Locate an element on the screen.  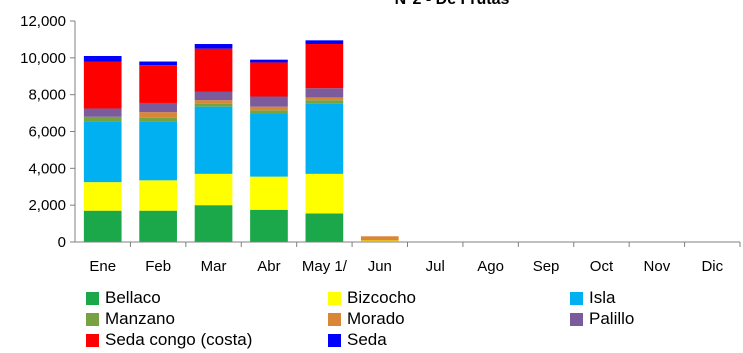
legend-item: Palillo is located at coordinates (602, 319).